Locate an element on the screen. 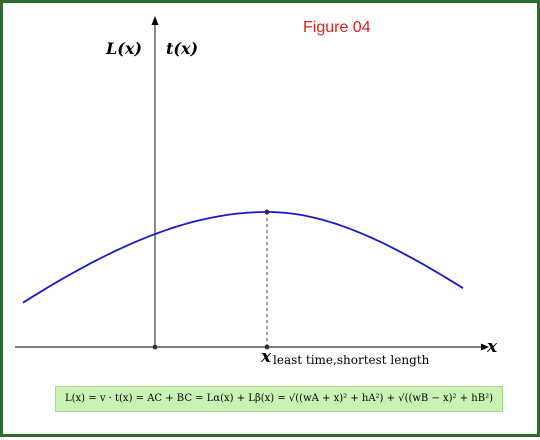 The height and width of the screenshot is (440, 540). minimum-point is located at coordinates (267, 212).